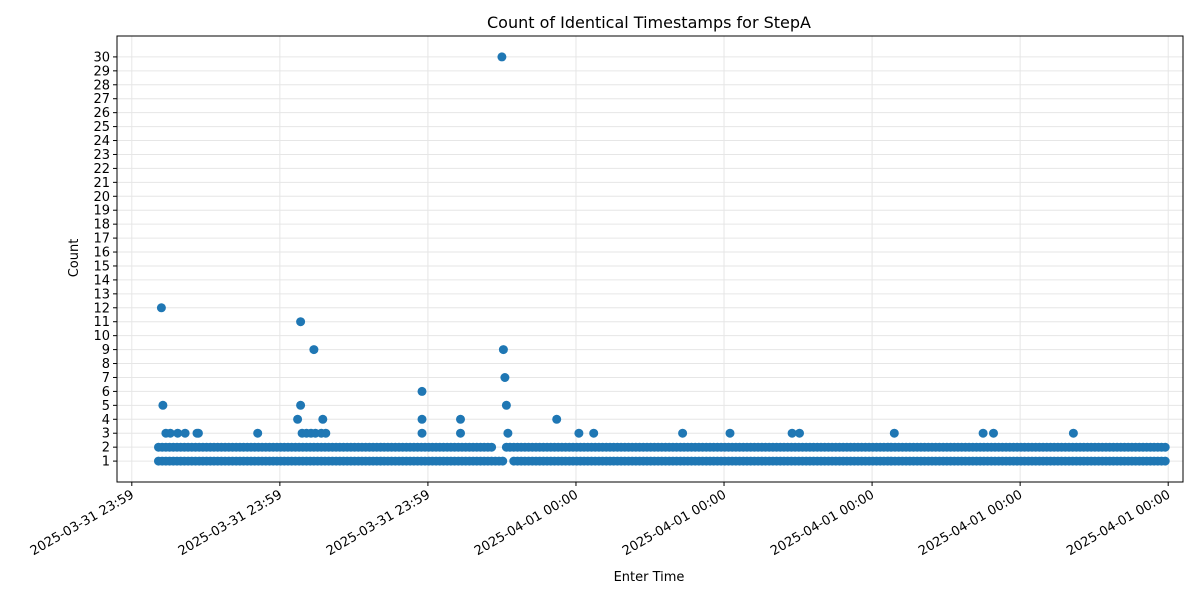 The image size is (1200, 600). Describe the element at coordinates (101, 57) in the screenshot. I see `y-tick-label: 30` at that location.